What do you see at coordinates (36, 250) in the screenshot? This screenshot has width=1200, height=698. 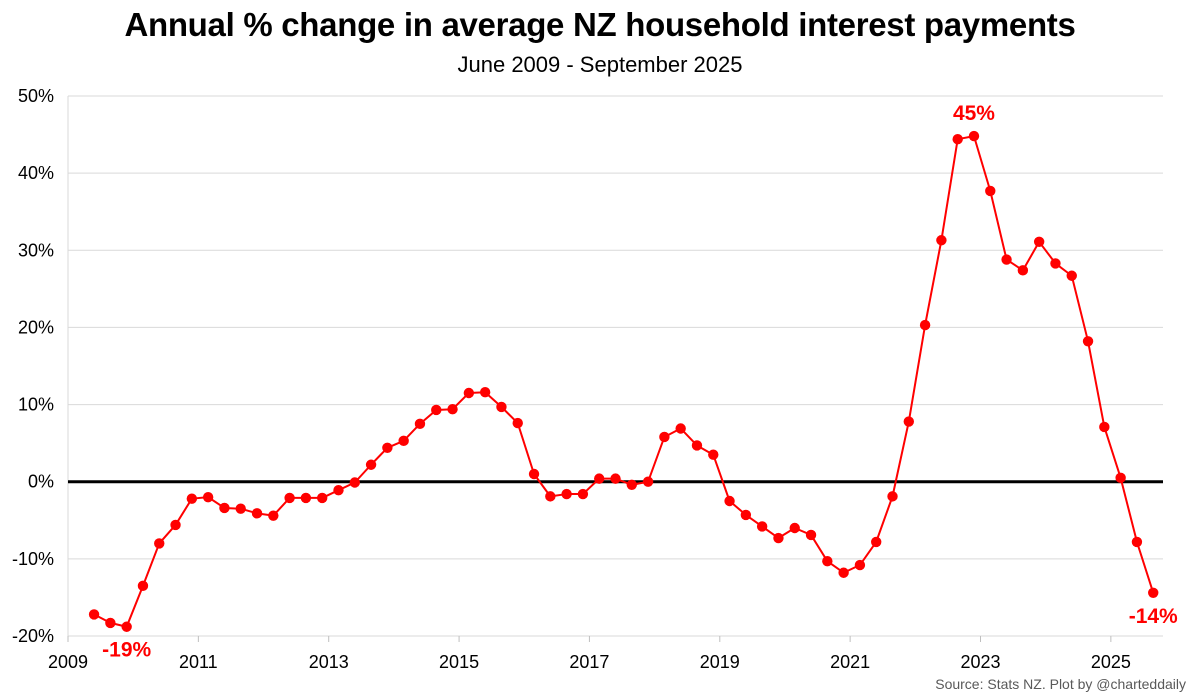 I see `y-tick-label: 30%` at bounding box center [36, 250].